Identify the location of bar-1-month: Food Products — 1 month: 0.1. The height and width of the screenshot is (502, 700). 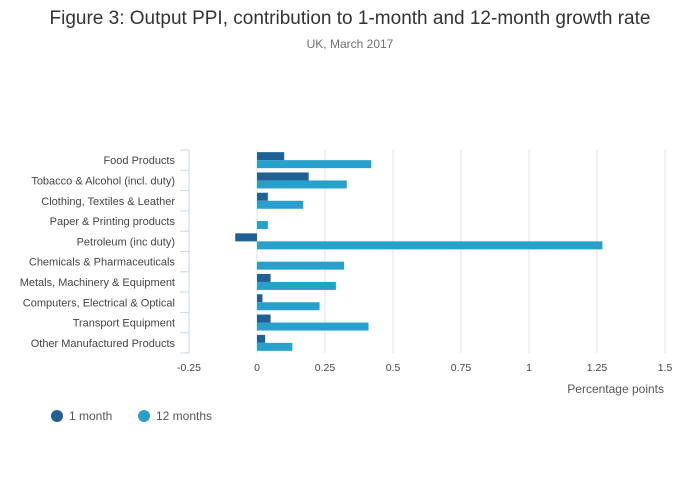
(271, 156).